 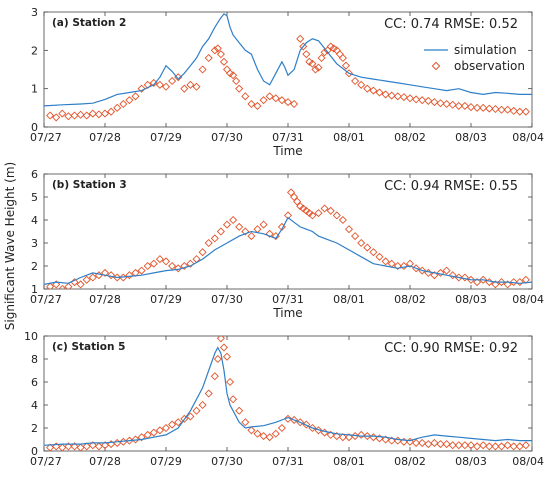 What do you see at coordinates (166, 299) in the screenshot?
I see `x-tick-label: 07/29` at bounding box center [166, 299].